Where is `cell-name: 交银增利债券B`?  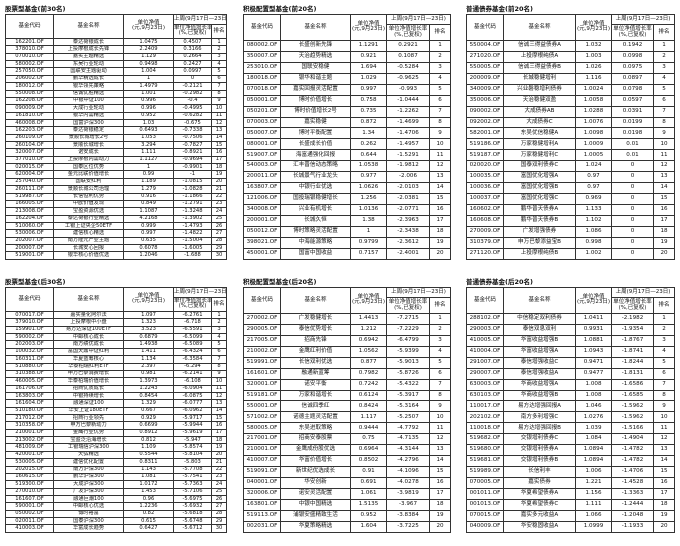 cell-name: 交银增利债券B is located at coordinates (539, 461).